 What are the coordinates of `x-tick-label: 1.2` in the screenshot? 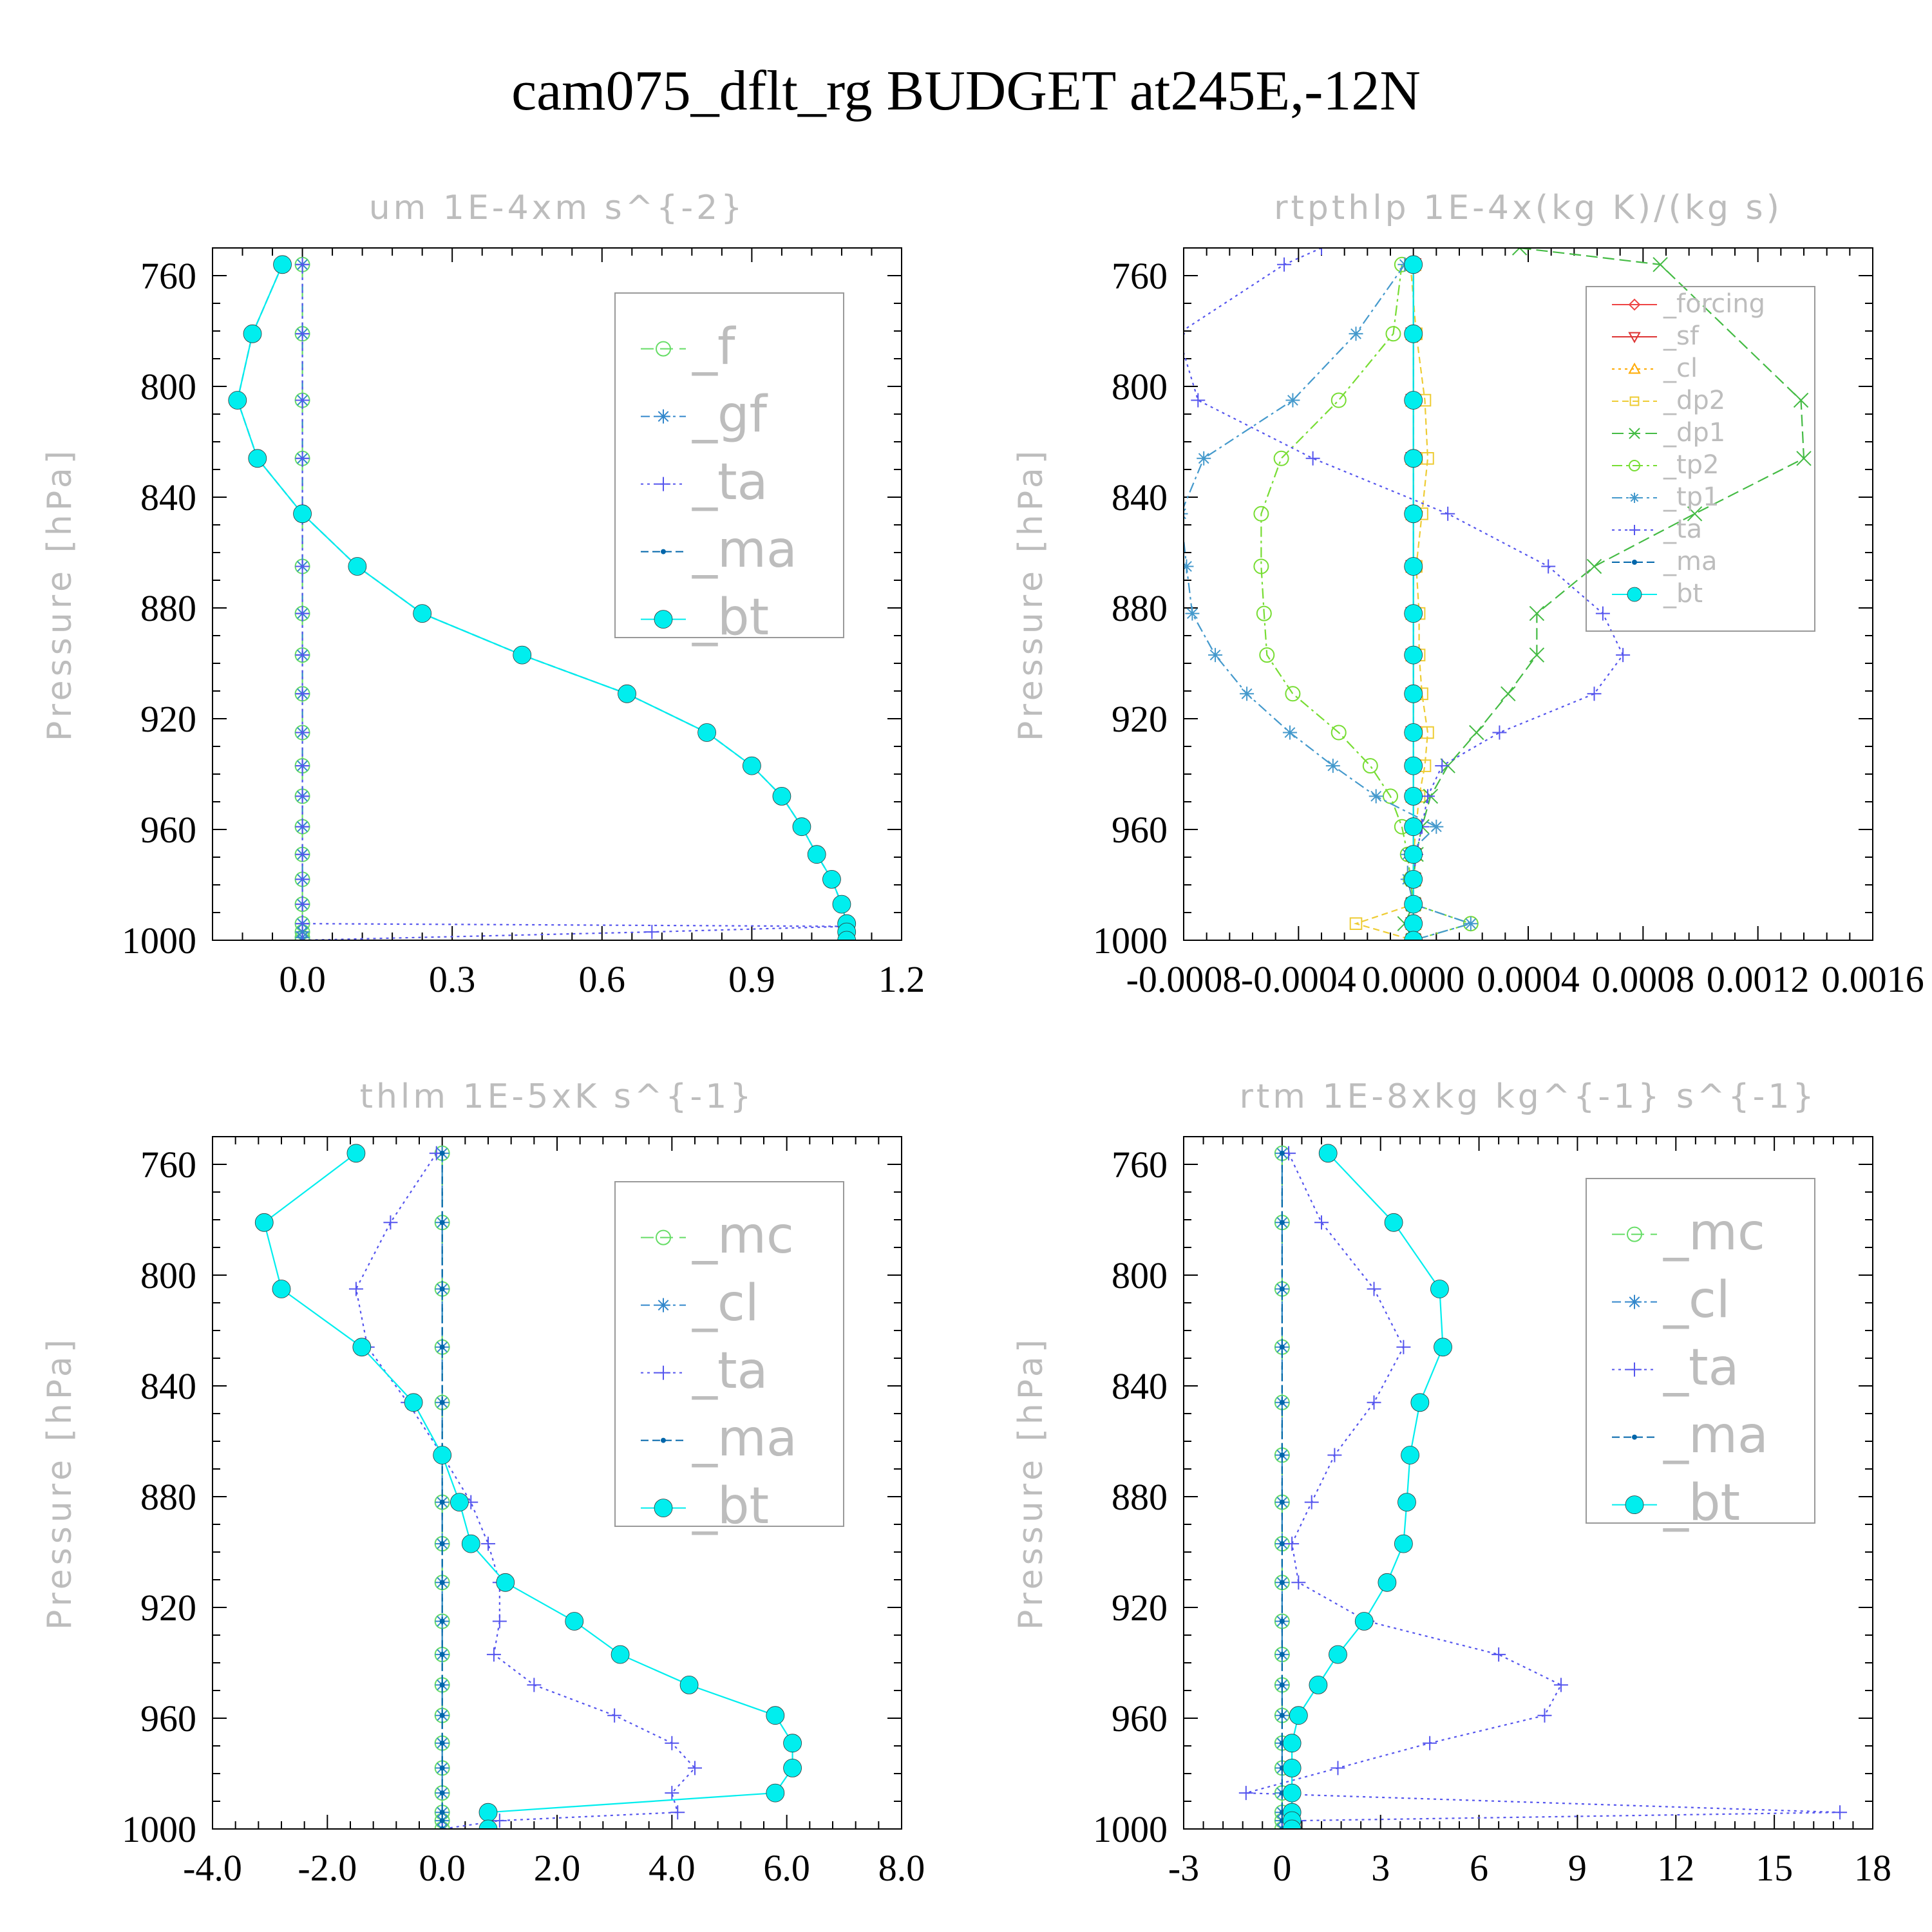 It's located at (902, 979).